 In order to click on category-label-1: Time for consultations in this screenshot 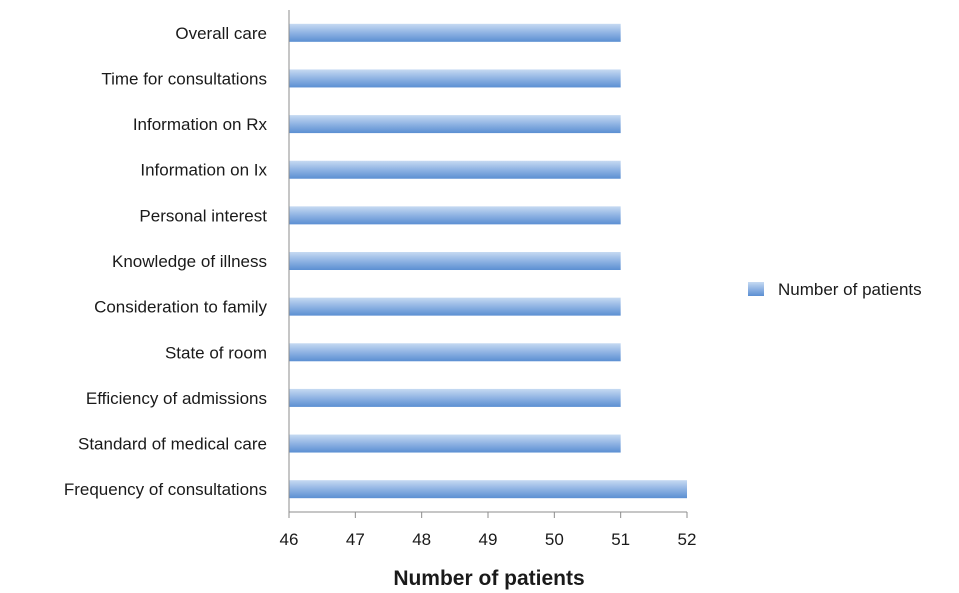, I will do `click(184, 78)`.